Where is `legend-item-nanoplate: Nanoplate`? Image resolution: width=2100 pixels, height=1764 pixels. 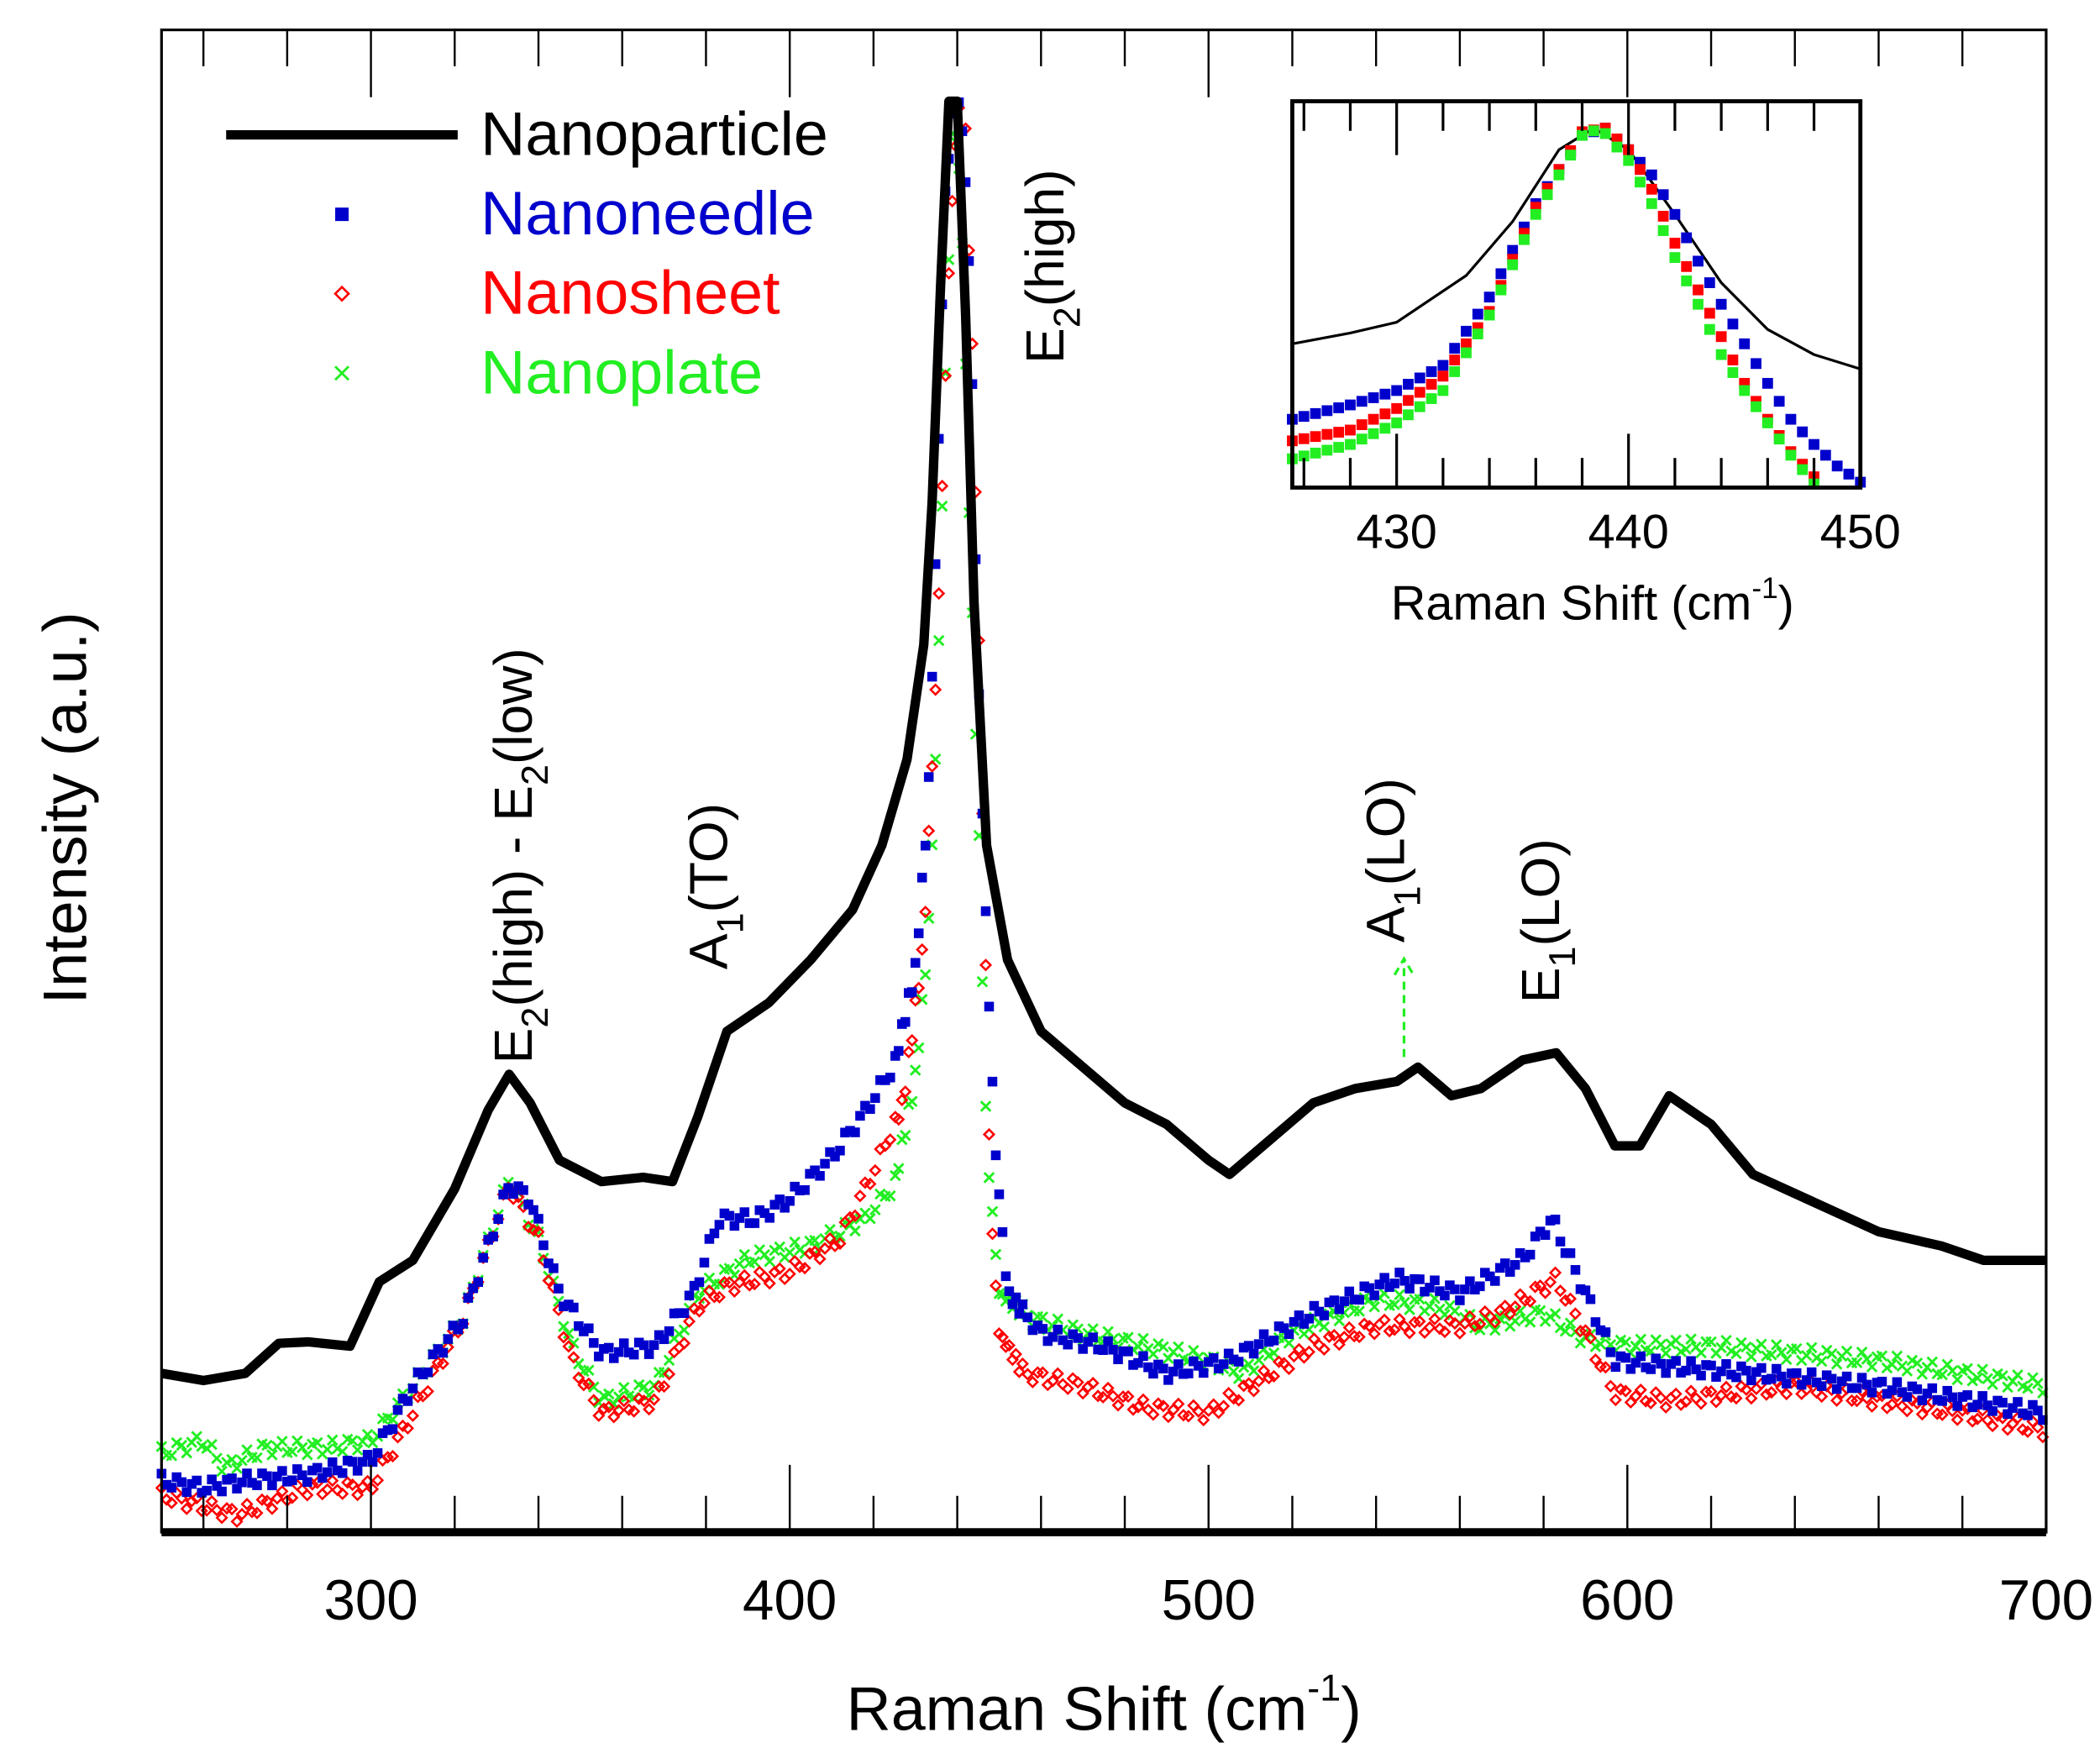
legend-item-nanoplate: Nanoplate is located at coordinates (548, 372).